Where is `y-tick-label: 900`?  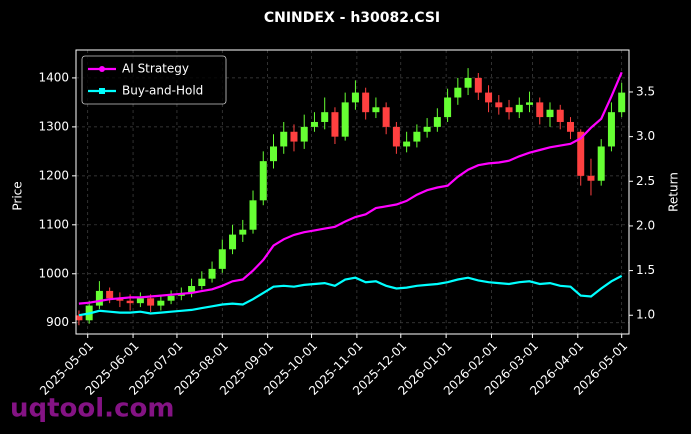
y-tick-label: 900 is located at coordinates (57, 322).